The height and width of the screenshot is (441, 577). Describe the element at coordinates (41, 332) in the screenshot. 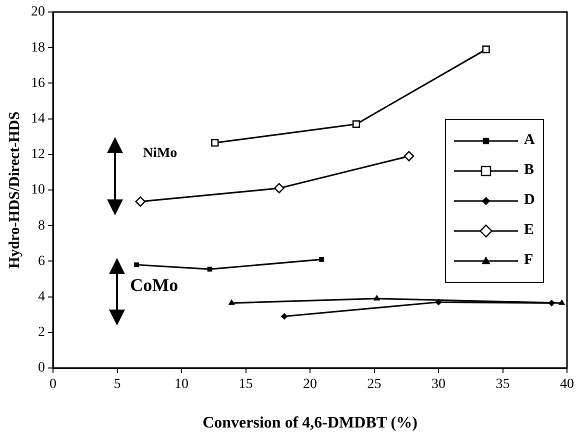

I see `y-tick-label: 2` at that location.